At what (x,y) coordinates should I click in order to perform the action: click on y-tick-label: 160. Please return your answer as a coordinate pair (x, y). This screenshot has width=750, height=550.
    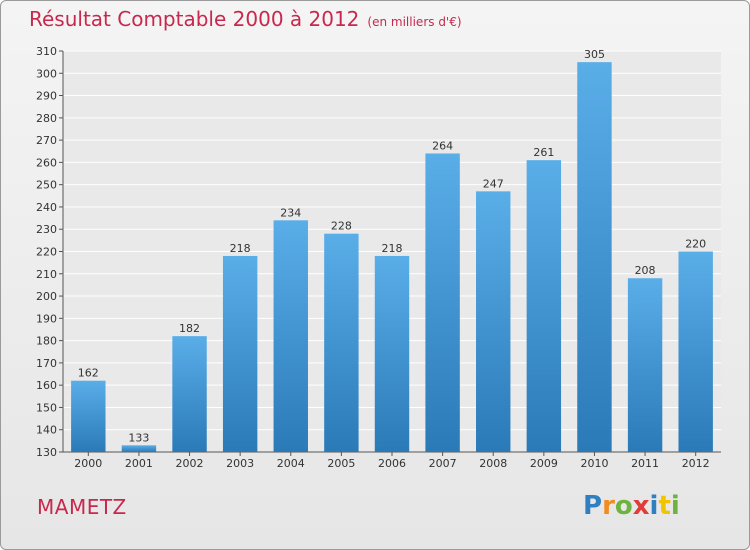
    Looking at the image, I should click on (46, 385).